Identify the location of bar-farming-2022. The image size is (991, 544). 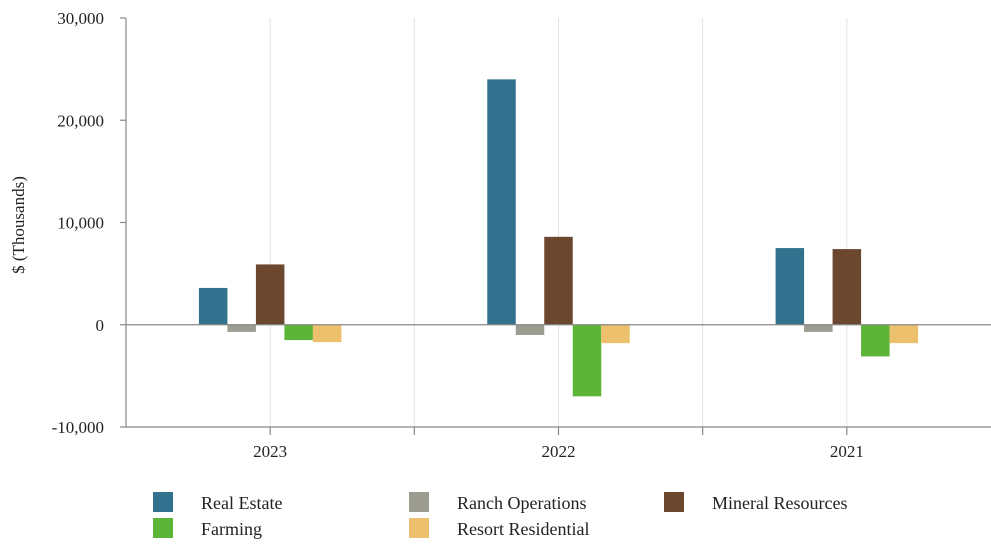
(587, 360).